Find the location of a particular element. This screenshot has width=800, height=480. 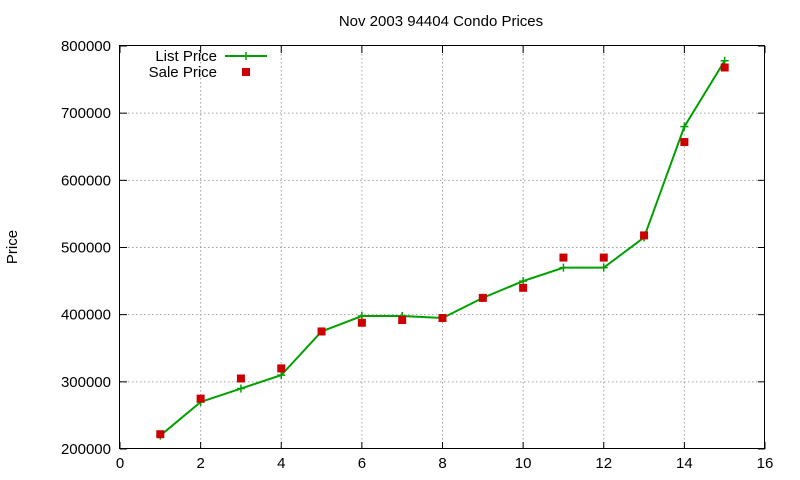

y-tick-label: 300000 is located at coordinates (86, 382).